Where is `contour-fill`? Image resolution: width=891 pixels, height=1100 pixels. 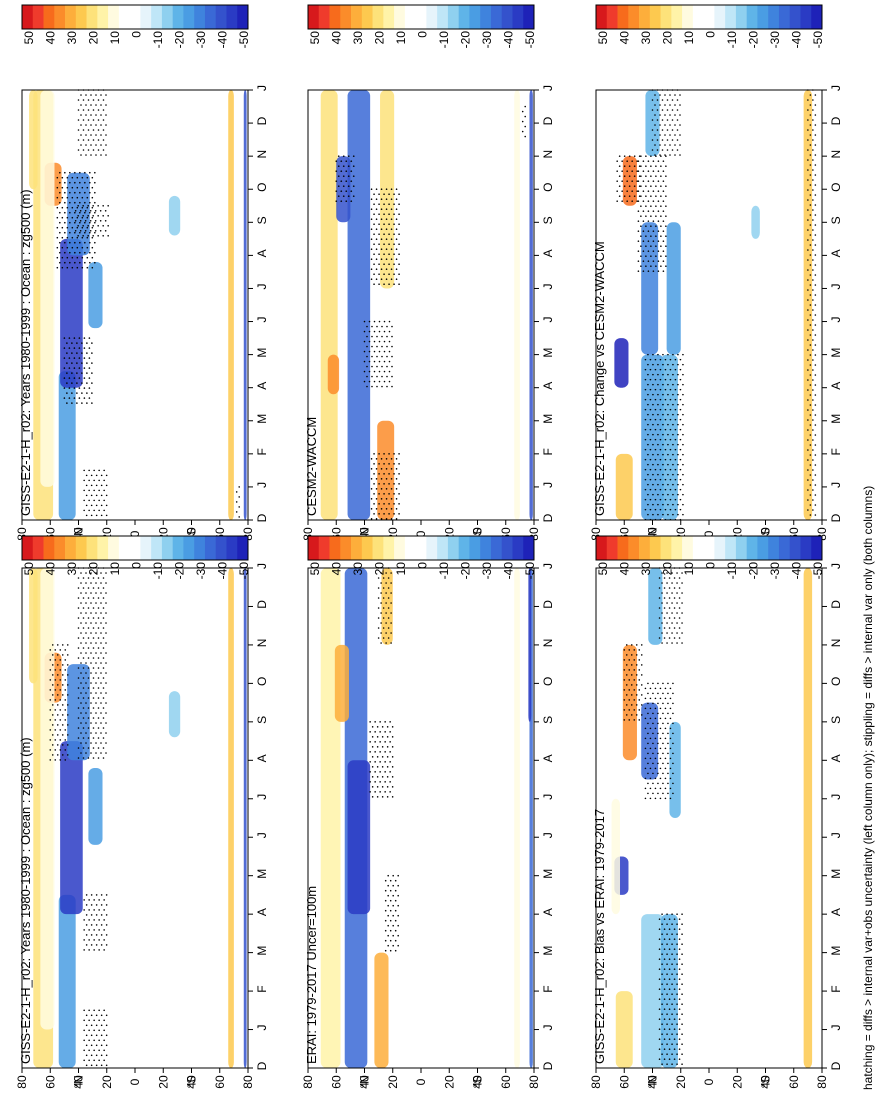
contour-fill is located at coordinates (673, 288).